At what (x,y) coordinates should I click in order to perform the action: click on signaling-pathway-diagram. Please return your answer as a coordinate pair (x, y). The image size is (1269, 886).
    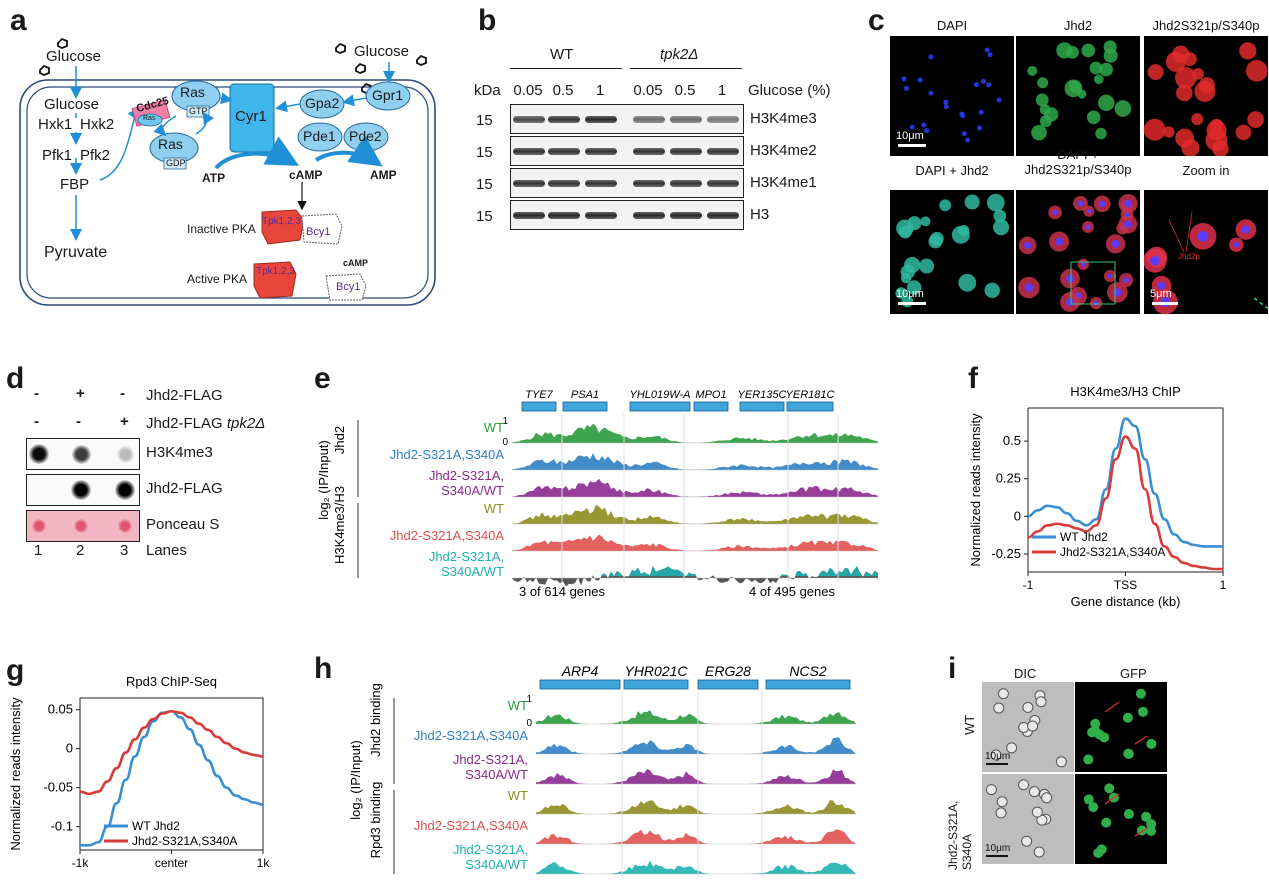
    Looking at the image, I should click on (227, 171).